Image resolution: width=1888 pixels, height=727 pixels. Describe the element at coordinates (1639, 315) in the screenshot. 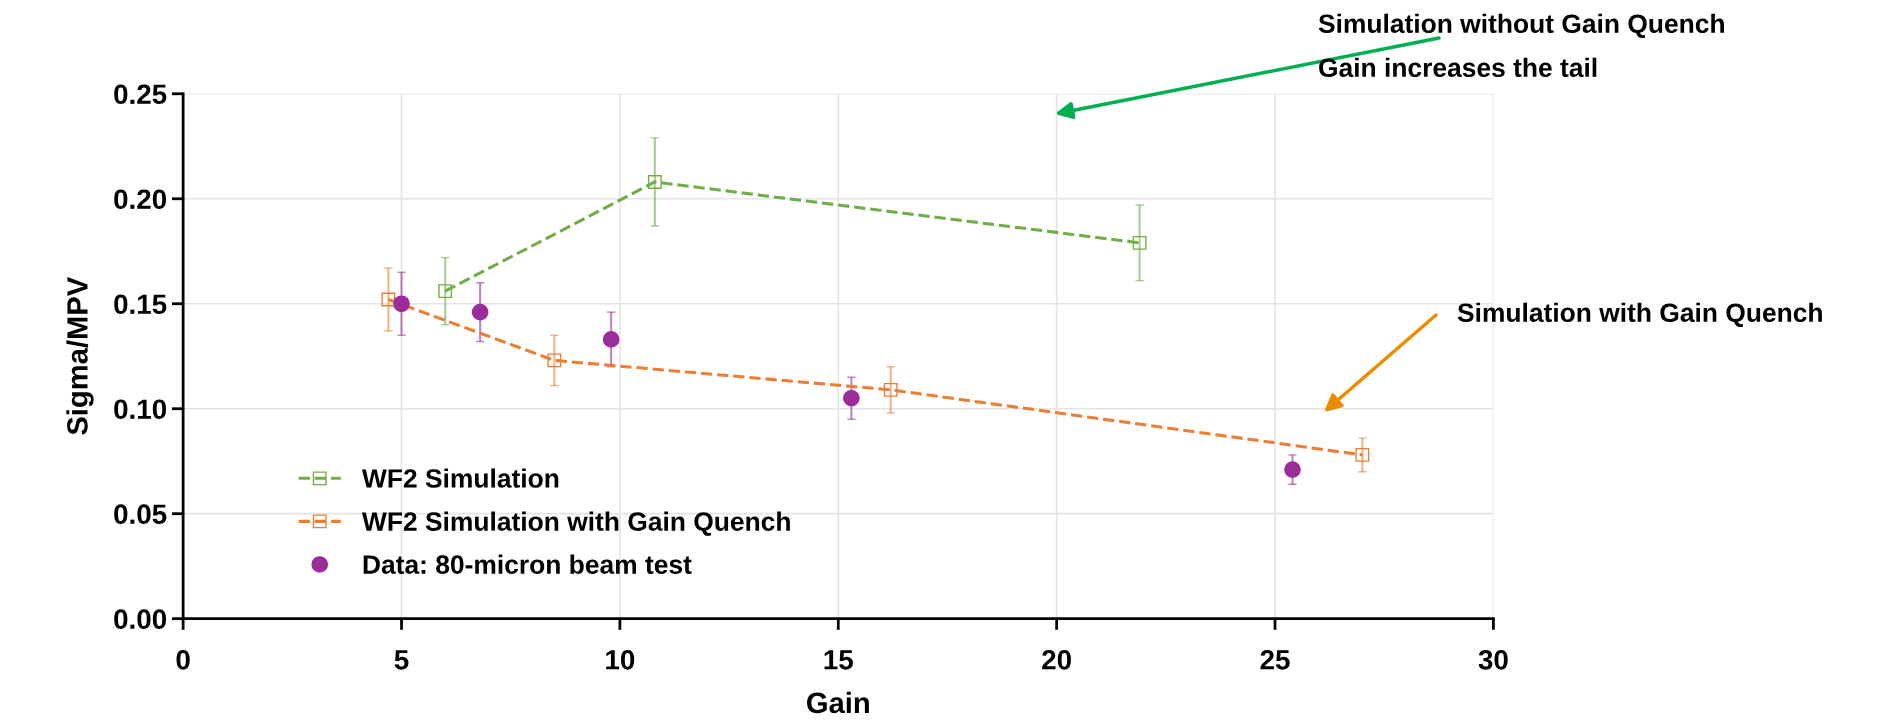

I see `annotation: Simulation with Gain Quench` at that location.